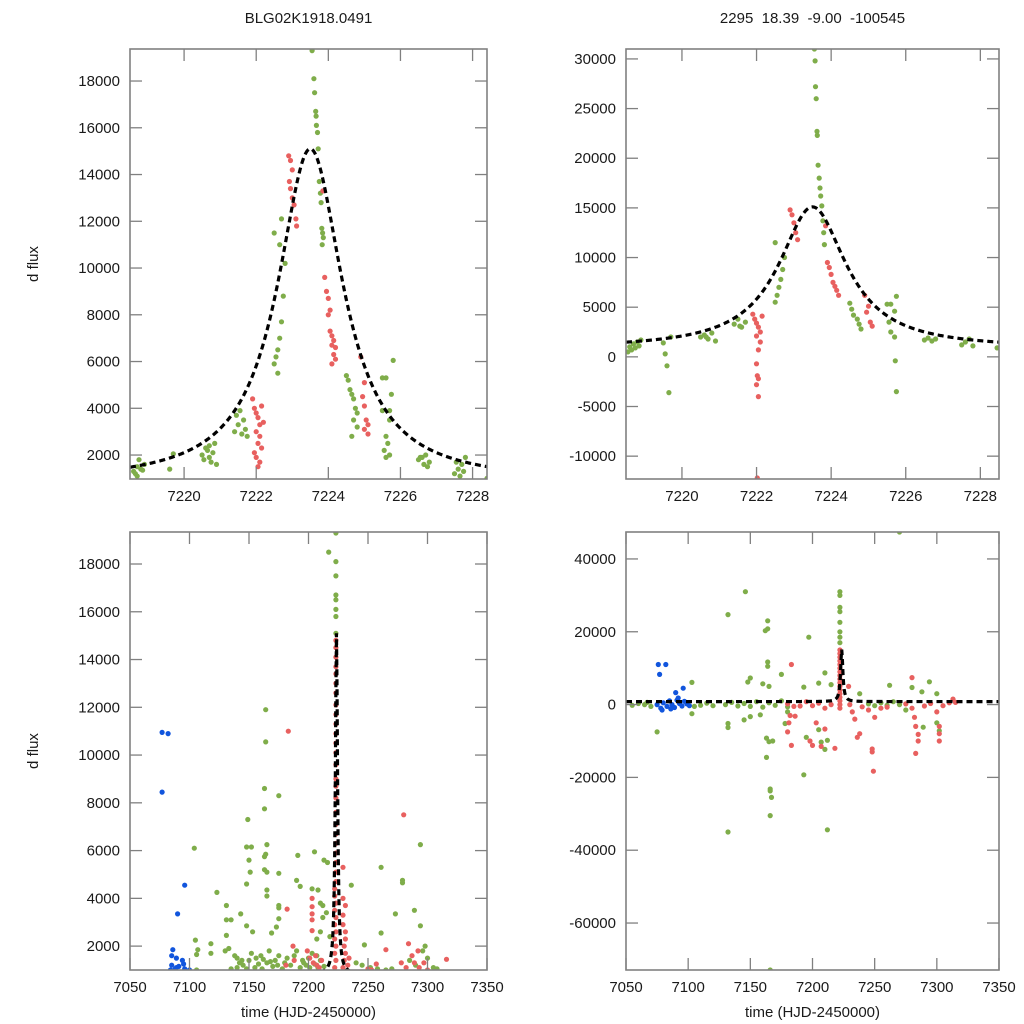 The height and width of the screenshot is (1024, 1024). Describe the element at coordinates (980, 496) in the screenshot. I see `x-tick-label: 7228` at that location.